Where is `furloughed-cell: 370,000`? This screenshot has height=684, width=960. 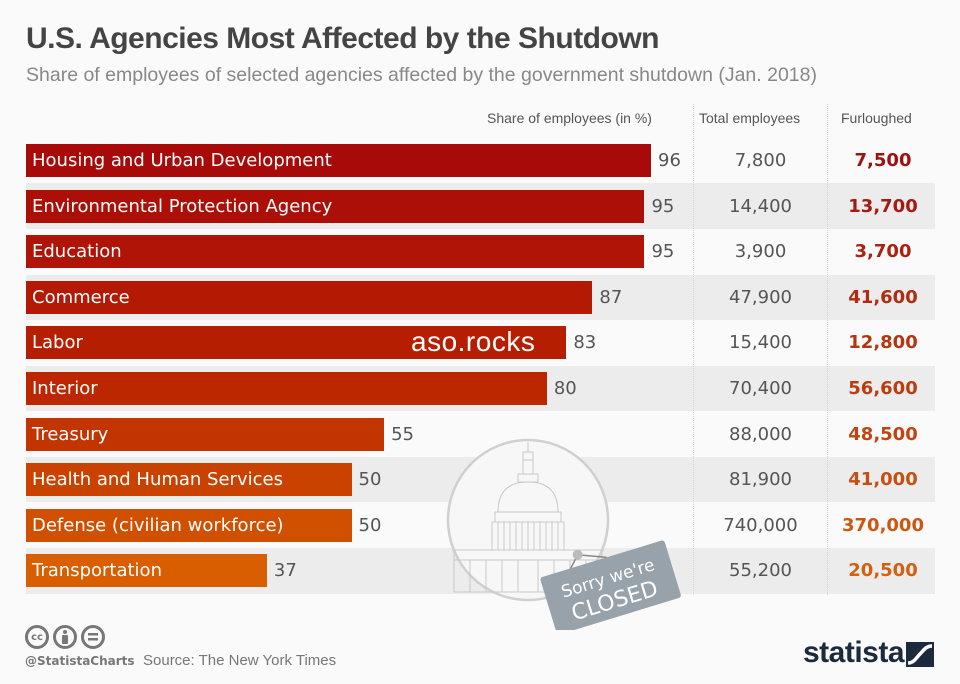 furloughed-cell: 370,000 is located at coordinates (883, 525).